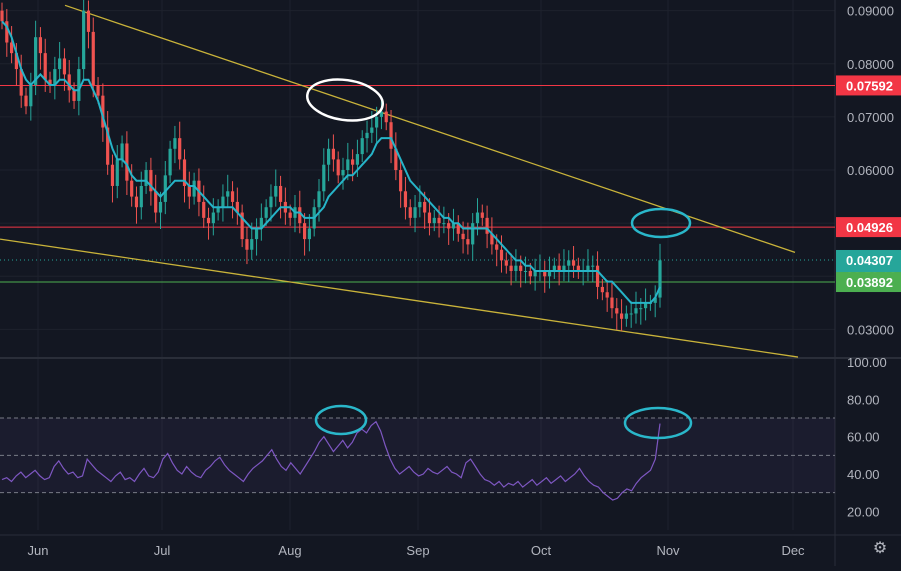 Image resolution: width=901 pixels, height=571 pixels. What do you see at coordinates (289, 550) in the screenshot?
I see `time-tick-label: Aug` at bounding box center [289, 550].